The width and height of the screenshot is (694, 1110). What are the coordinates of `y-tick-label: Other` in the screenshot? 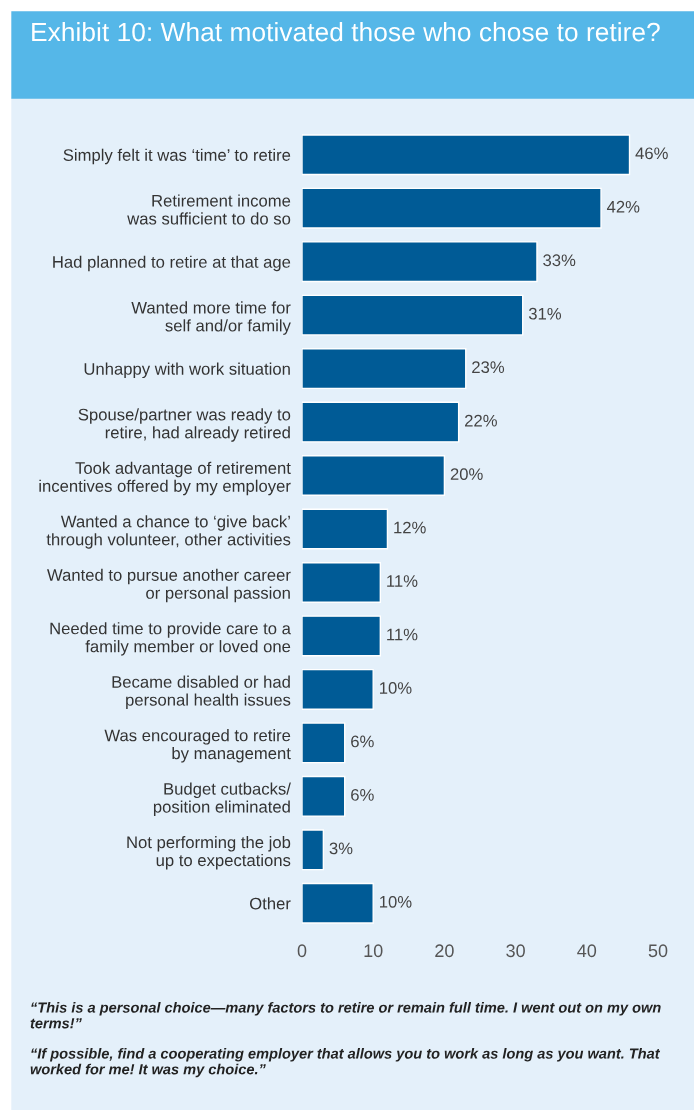 It's located at (270, 903).